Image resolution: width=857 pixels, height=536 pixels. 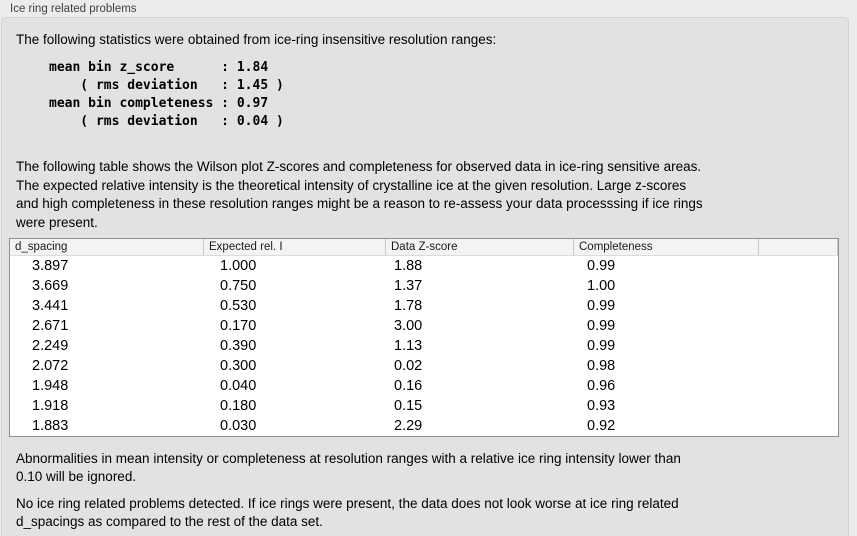 What do you see at coordinates (424, 266) in the screenshot?
I see `table-row: 3.897 1.000 1.88 0.99` at bounding box center [424, 266].